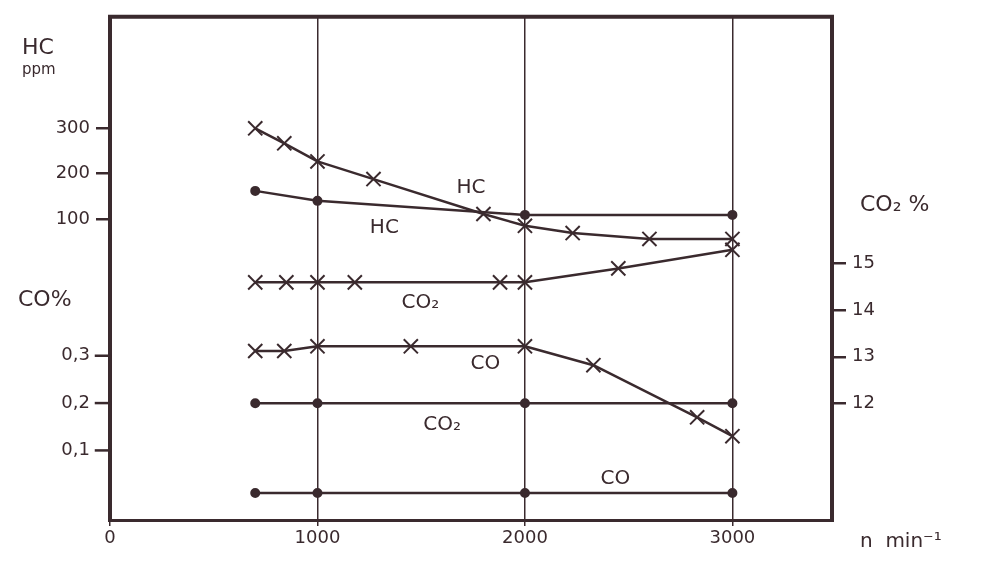 This screenshot has height=565, width=1004. Describe the element at coordinates (317, 536) in the screenshot. I see `x-tick-label: 1000` at that location.